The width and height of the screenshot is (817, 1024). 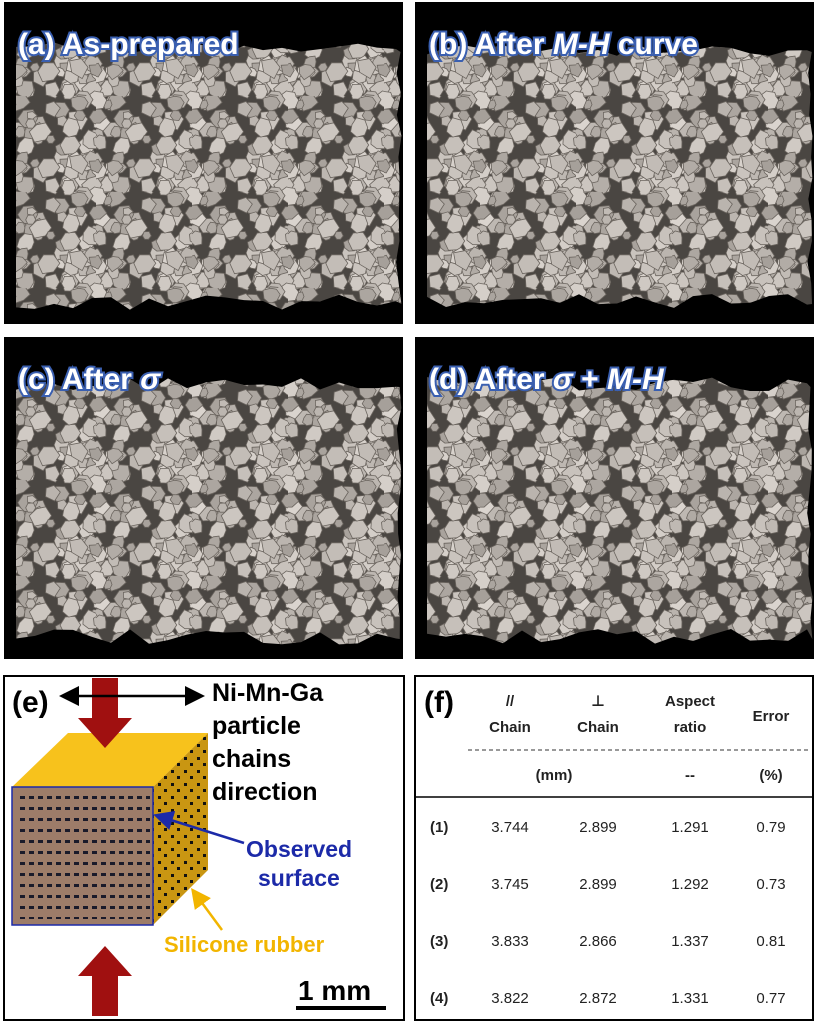 I want to click on cell: 3.822, so click(x=510, y=998).